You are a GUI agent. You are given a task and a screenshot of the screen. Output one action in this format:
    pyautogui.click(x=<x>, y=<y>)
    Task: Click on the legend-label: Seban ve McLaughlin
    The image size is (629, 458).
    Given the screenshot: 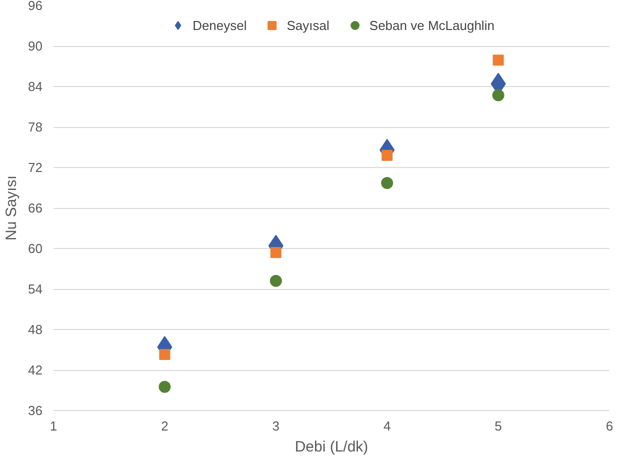 What is the action you would take?
    pyautogui.click(x=431, y=25)
    